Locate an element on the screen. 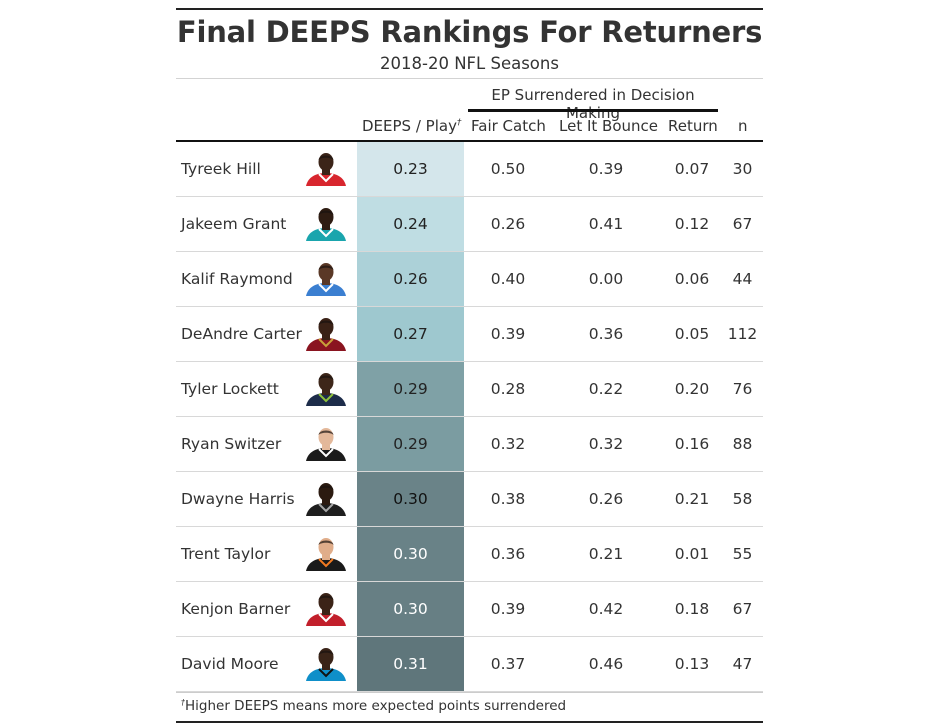 This screenshot has width=937, height=728. table-row: Trent Taylor 0.30 0.36 0.21 0.01 55 is located at coordinates (469, 554).